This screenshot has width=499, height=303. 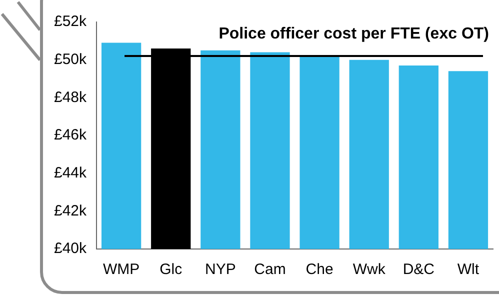 I want to click on y-tick-label: £40k, so click(x=71, y=249).